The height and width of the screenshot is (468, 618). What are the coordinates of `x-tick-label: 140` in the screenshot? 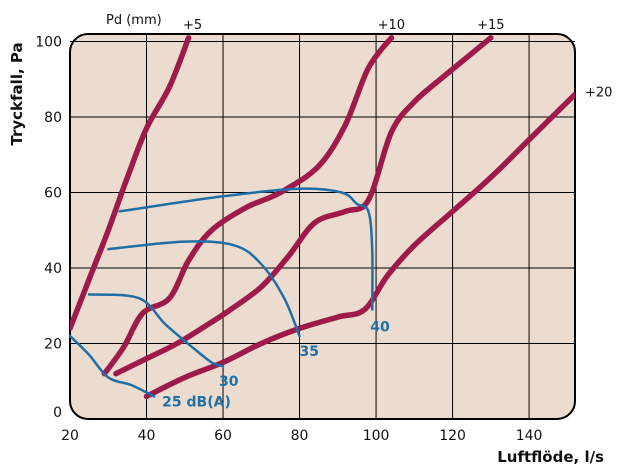 It's located at (529, 436).